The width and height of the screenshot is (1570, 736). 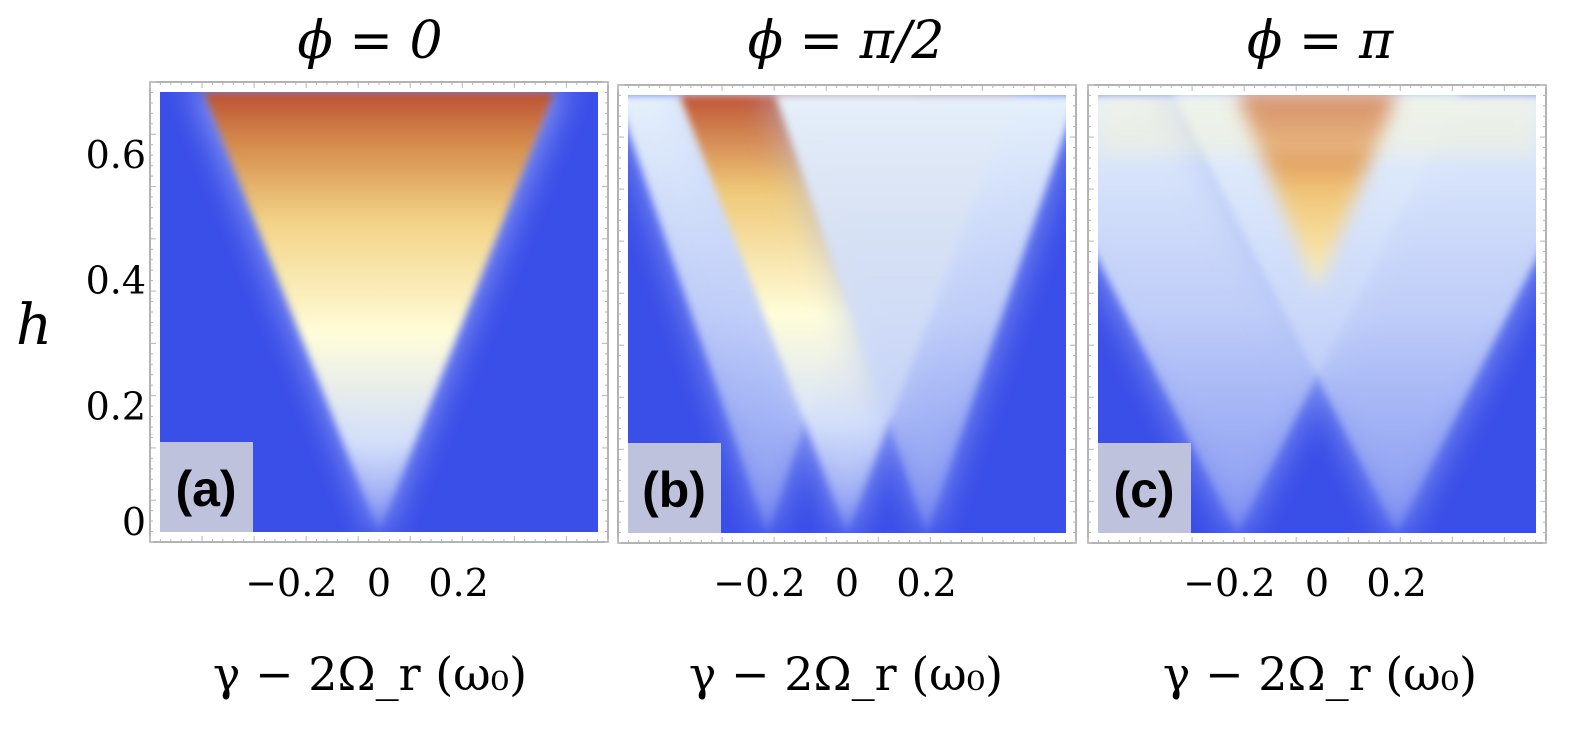 What do you see at coordinates (34, 325) in the screenshot?
I see `y-axis-label: h` at bounding box center [34, 325].